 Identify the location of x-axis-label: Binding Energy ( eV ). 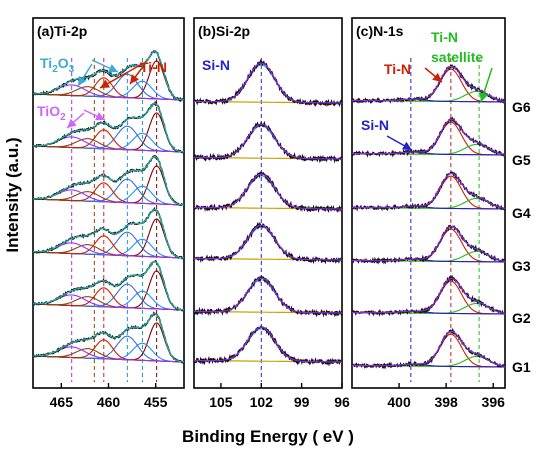
(268, 436).